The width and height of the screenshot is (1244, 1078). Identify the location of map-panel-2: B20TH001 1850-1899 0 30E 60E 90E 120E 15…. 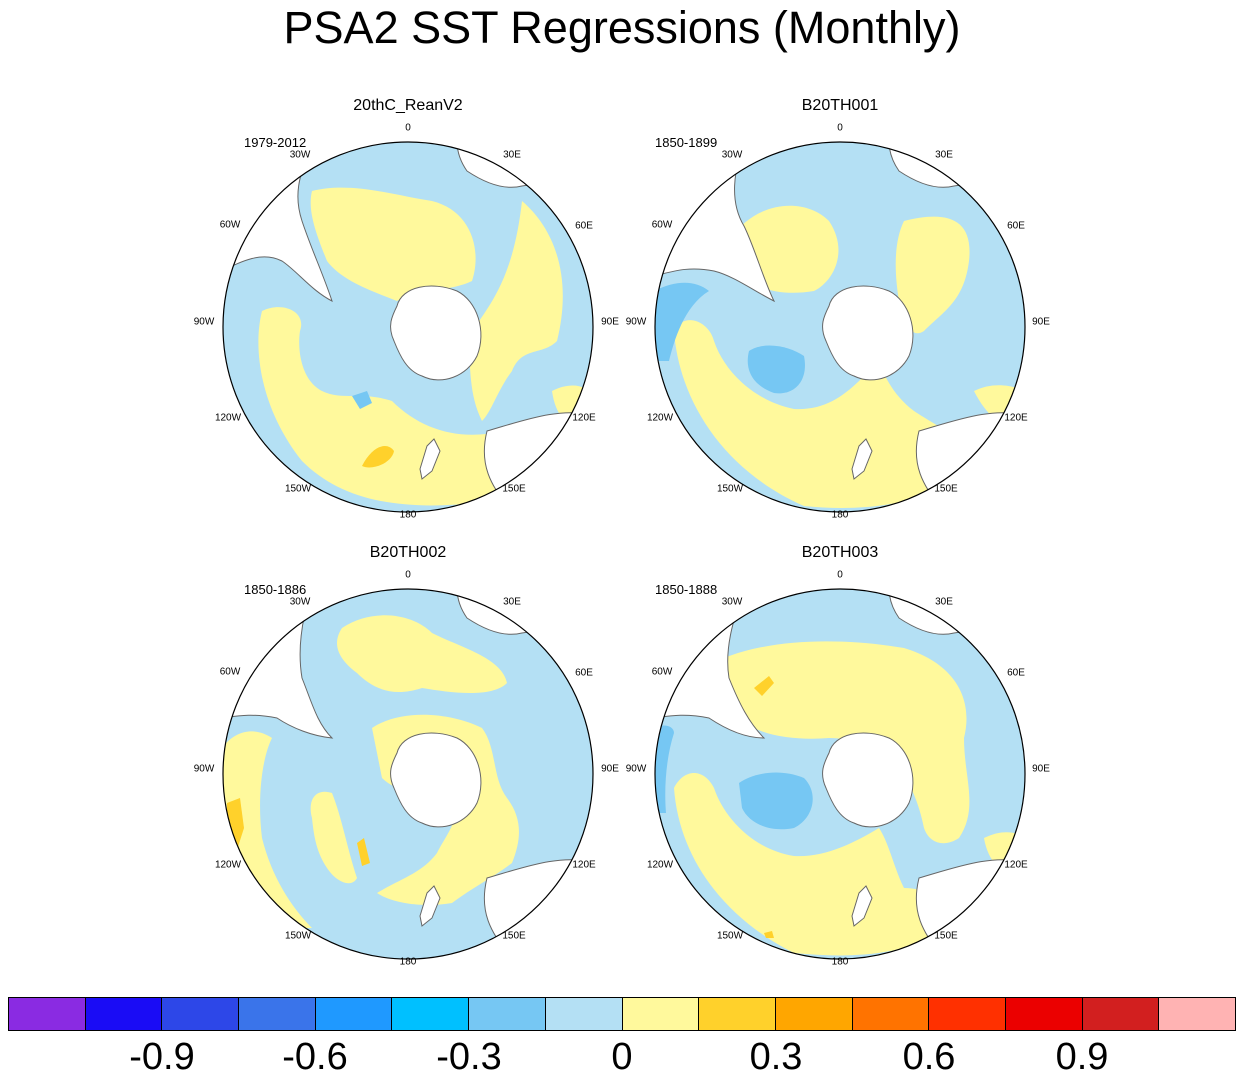
(838, 309).